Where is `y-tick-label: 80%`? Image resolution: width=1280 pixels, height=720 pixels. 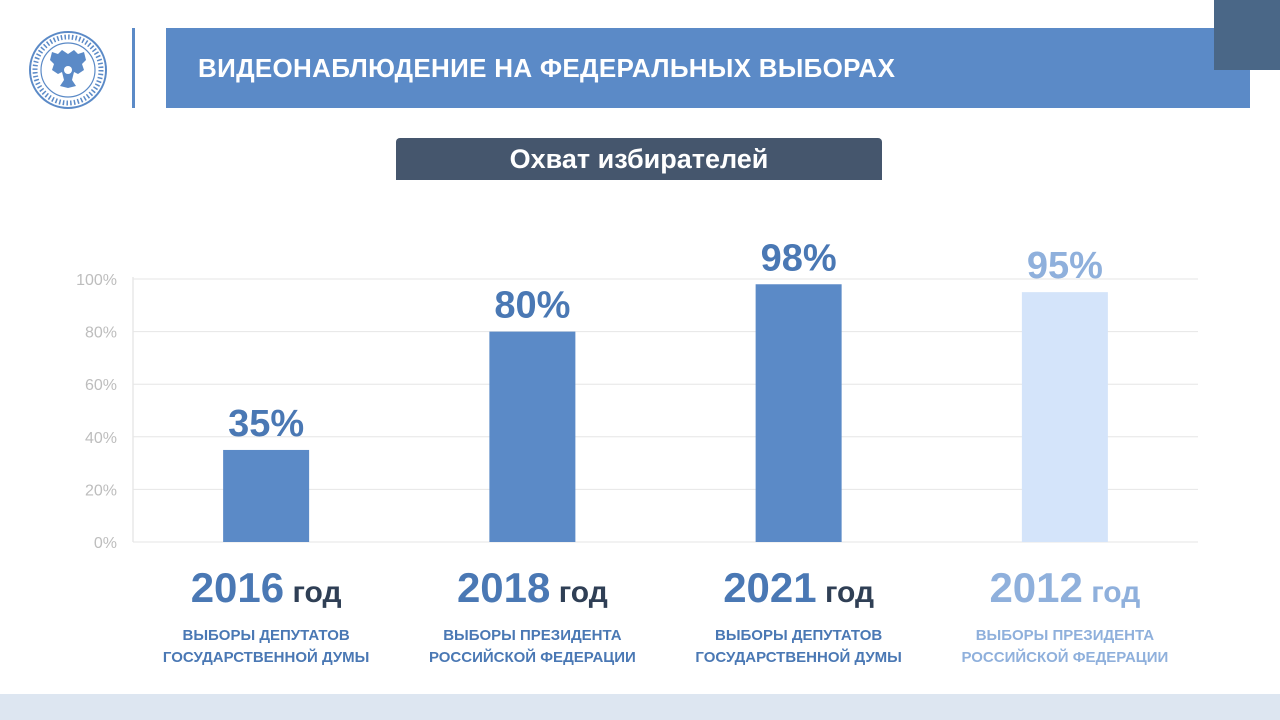 y-tick-label: 80% is located at coordinates (101, 333).